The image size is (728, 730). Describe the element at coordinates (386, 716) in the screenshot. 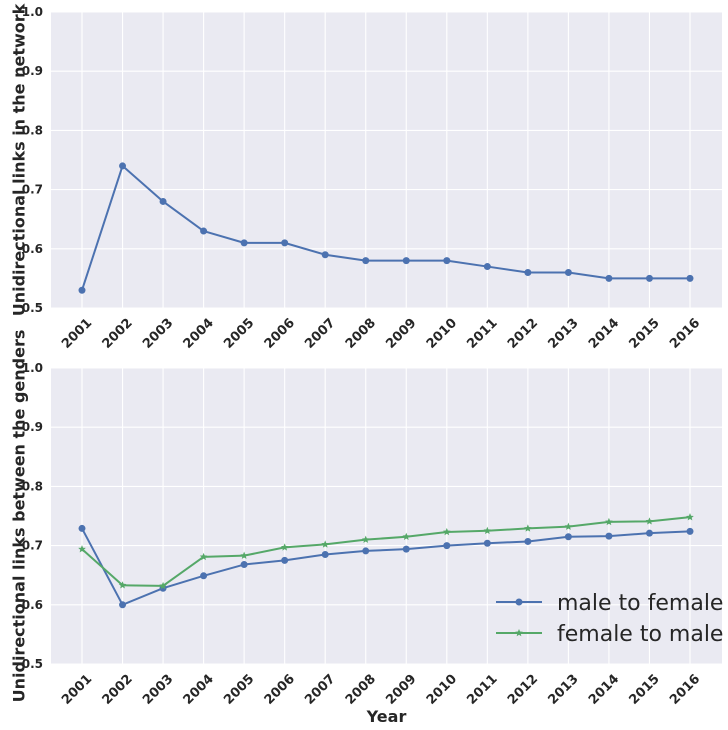

I see `x-axis-label: Year` at that location.